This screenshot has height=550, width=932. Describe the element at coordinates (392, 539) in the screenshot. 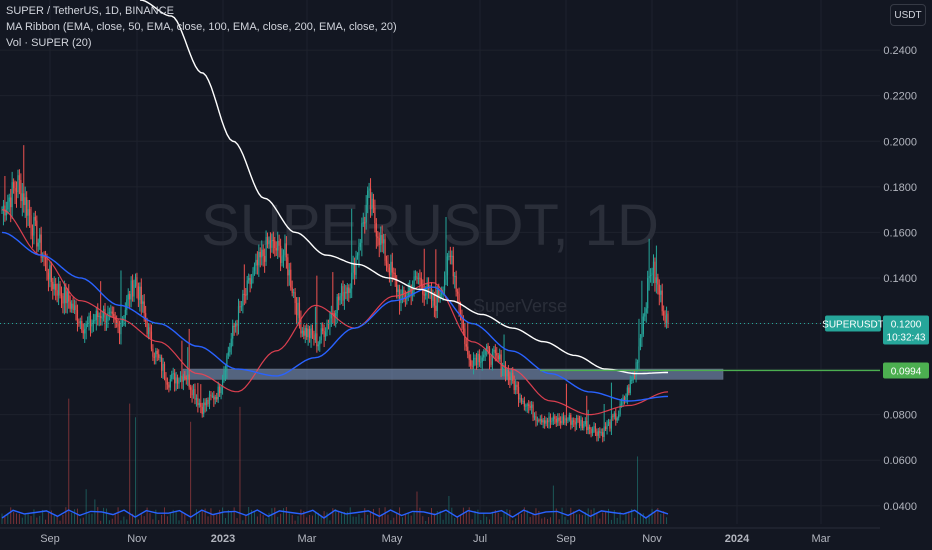

I see `time-tick-label: May` at that location.